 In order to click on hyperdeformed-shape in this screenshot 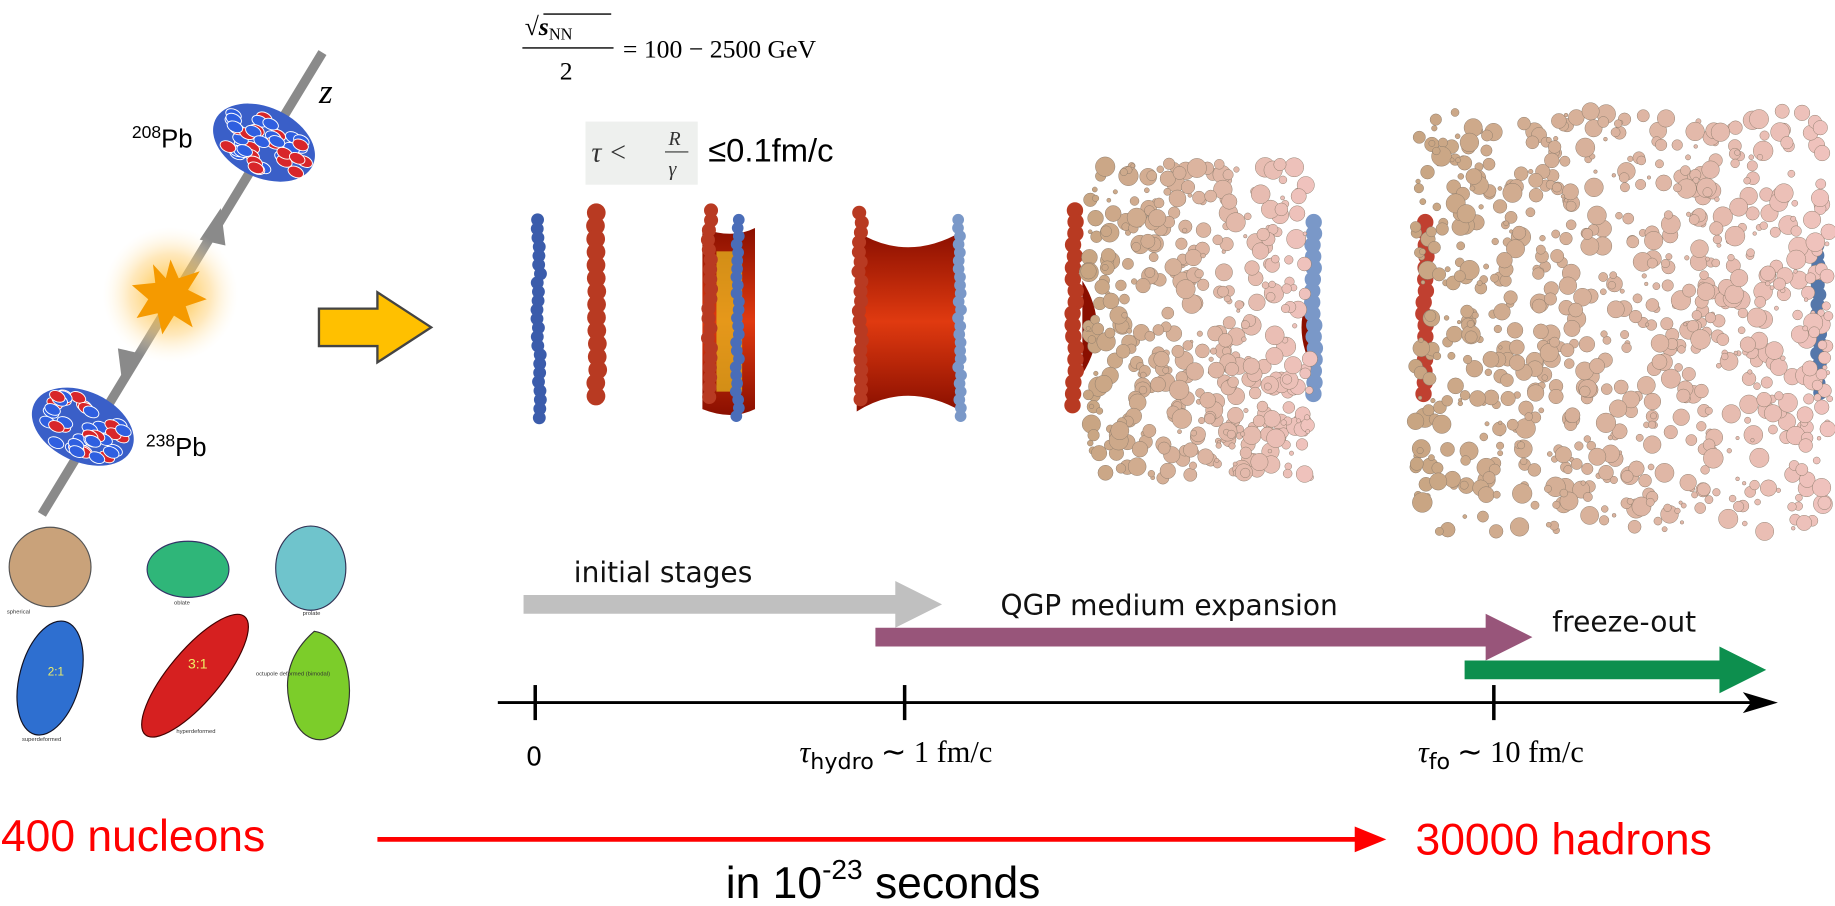, I will do `click(195, 675)`.